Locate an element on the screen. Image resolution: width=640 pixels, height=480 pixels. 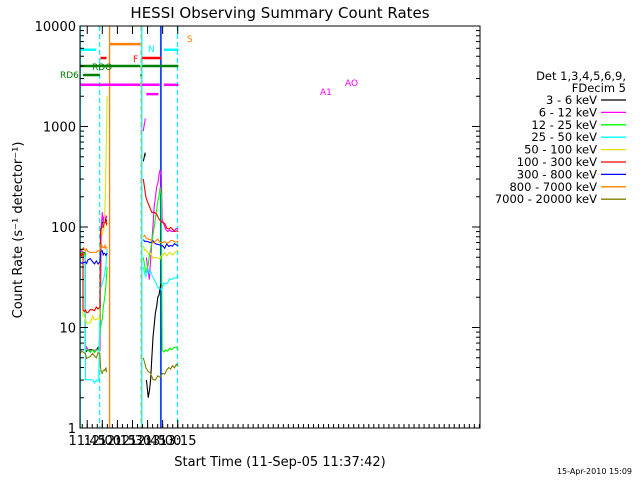
flag-label-a1: A1 is located at coordinates (326, 93).